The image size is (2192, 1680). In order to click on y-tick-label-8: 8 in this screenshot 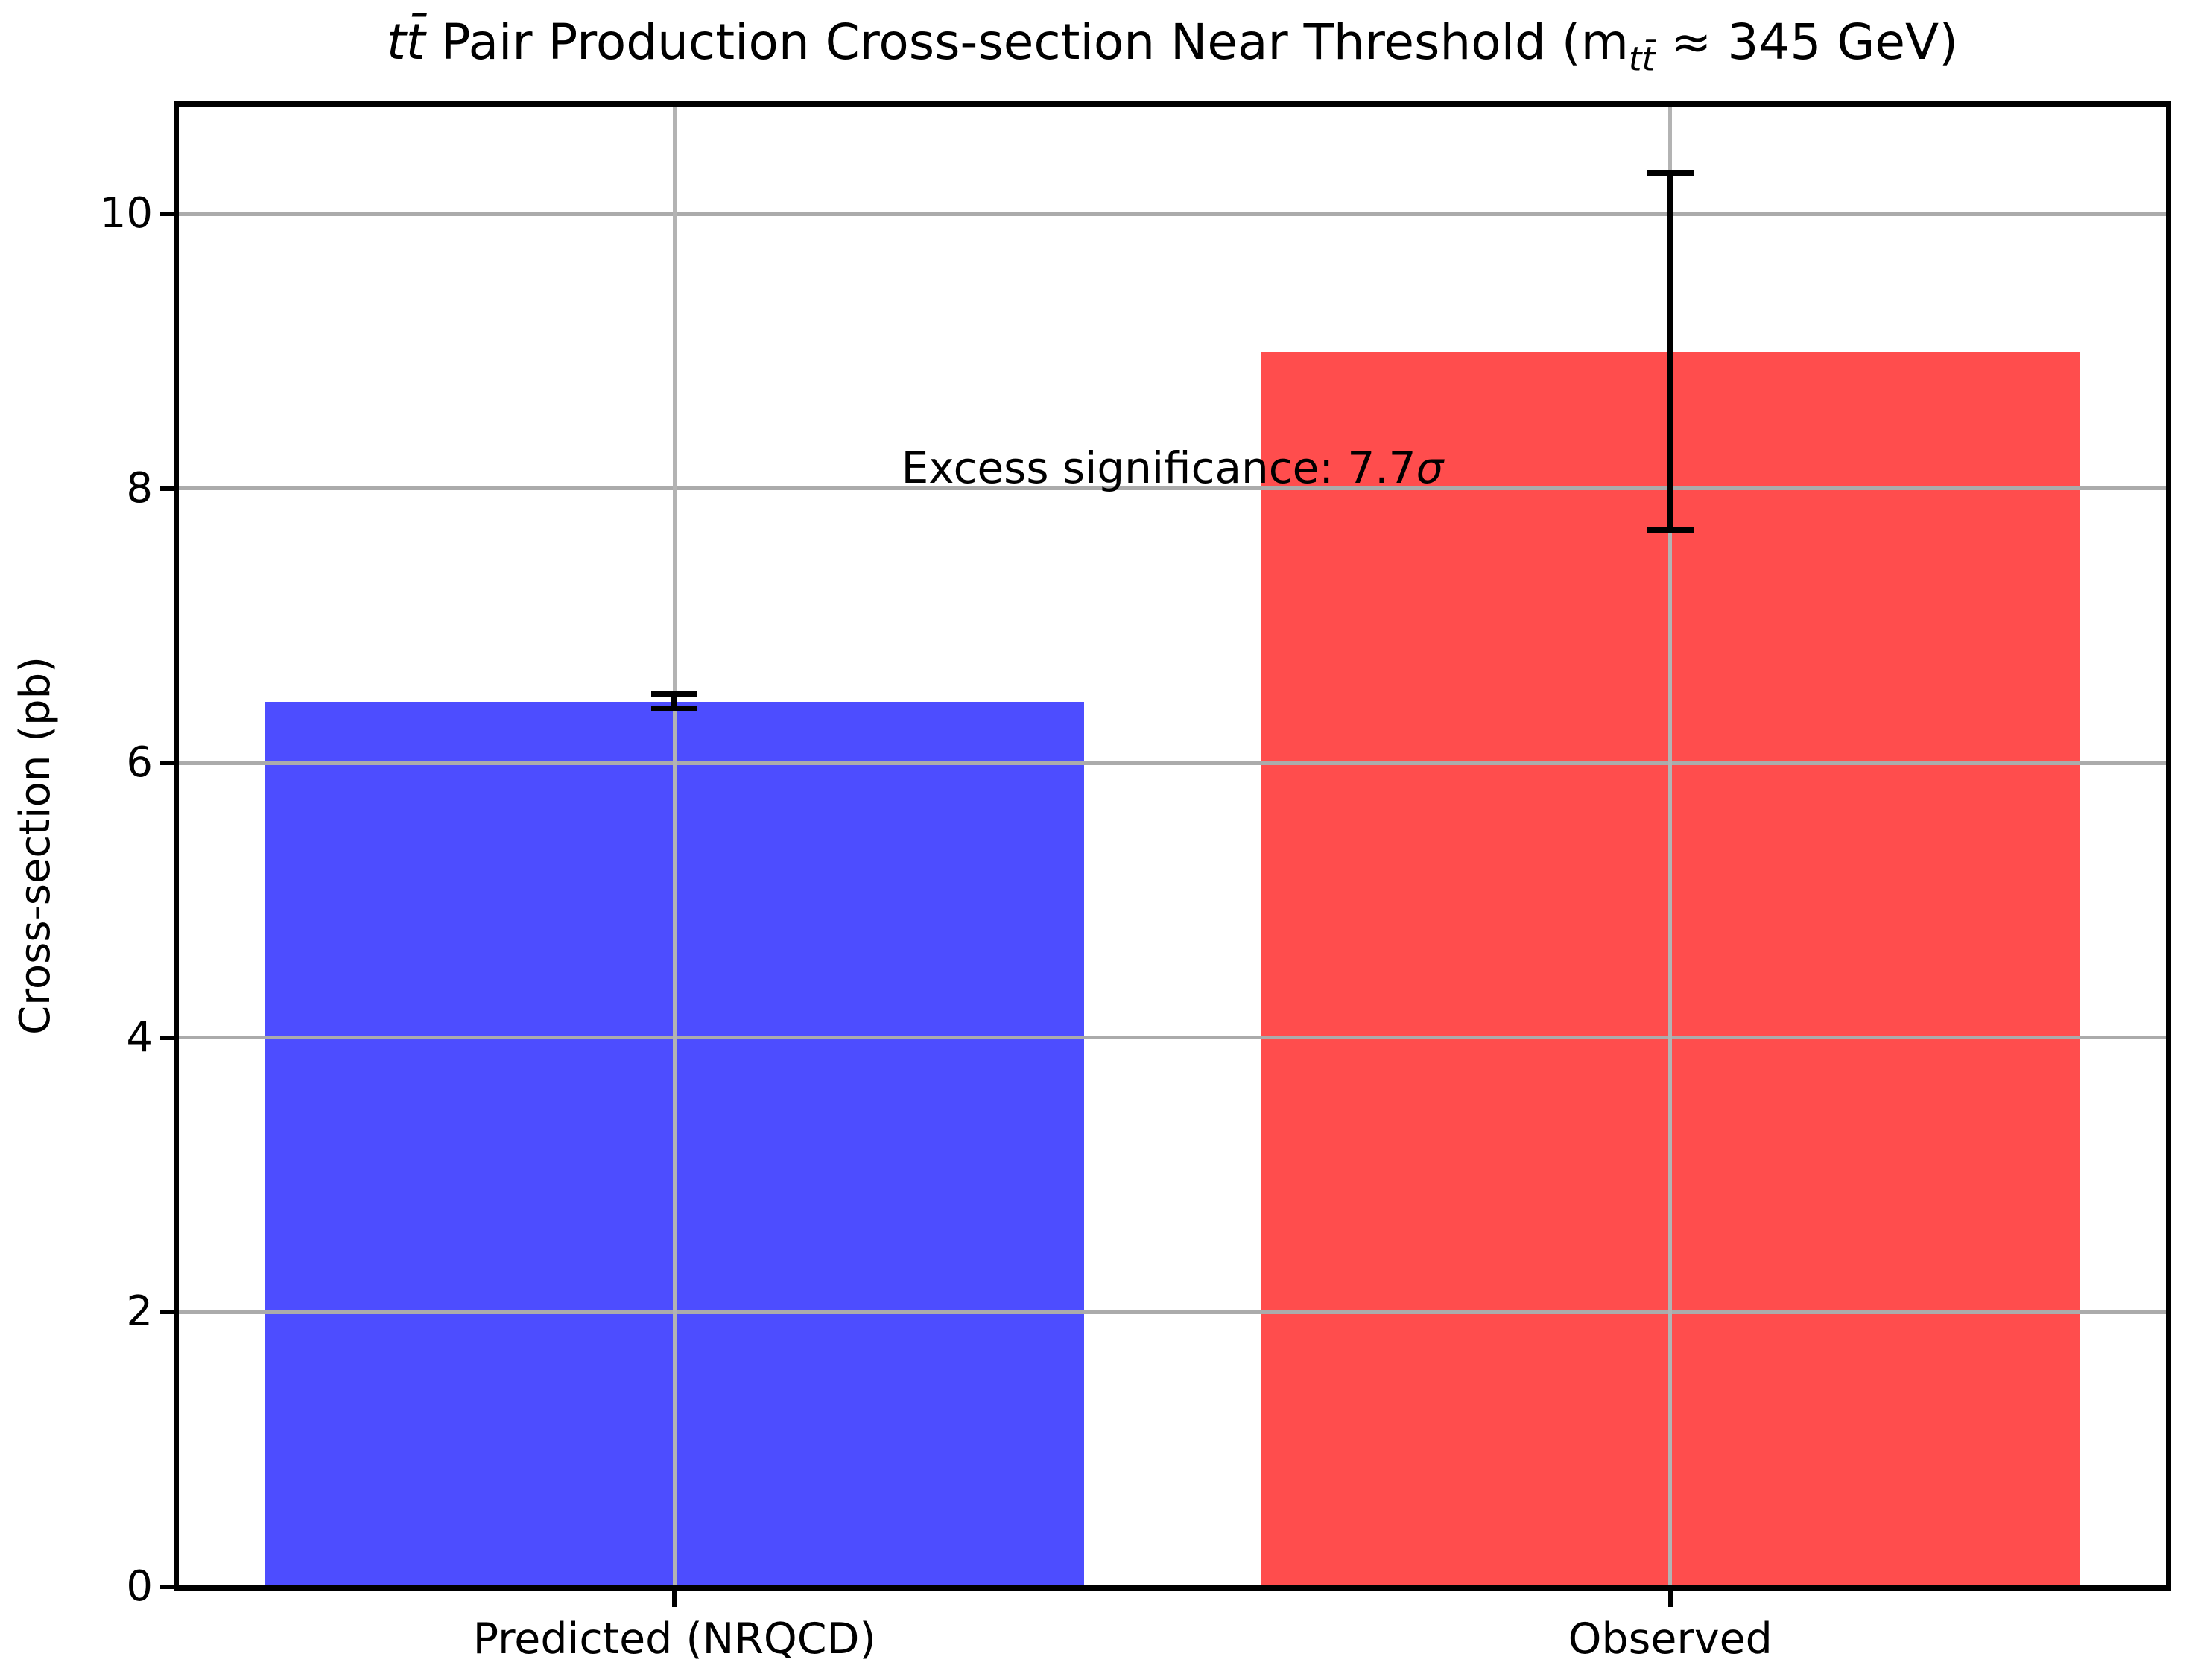, I will do `click(140, 488)`.